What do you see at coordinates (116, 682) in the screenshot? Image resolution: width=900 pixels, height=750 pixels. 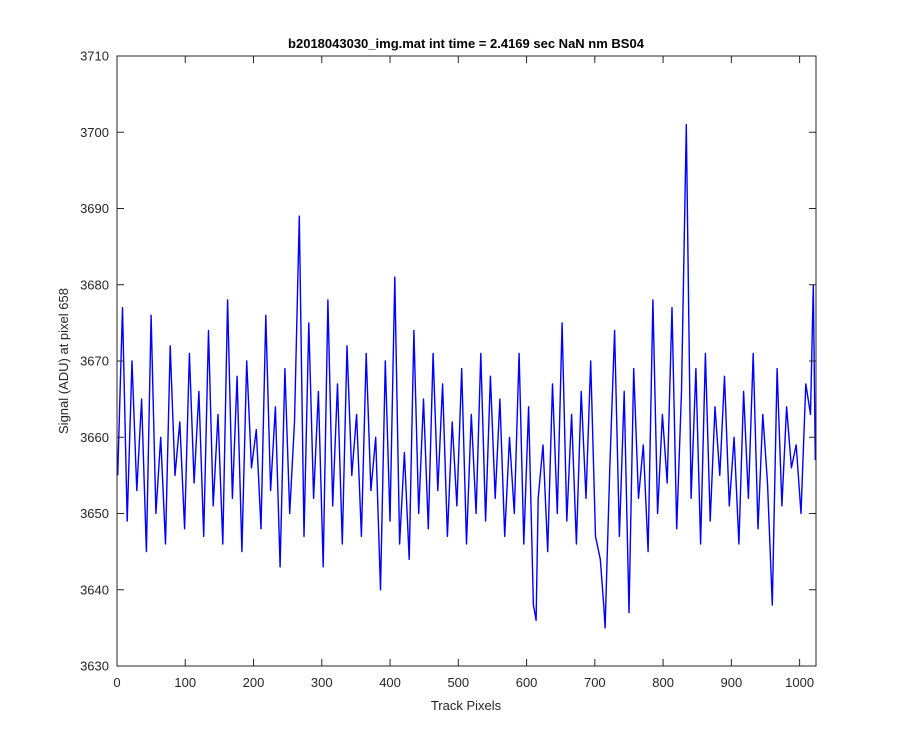 I see `x-tick-label: 0` at bounding box center [116, 682].